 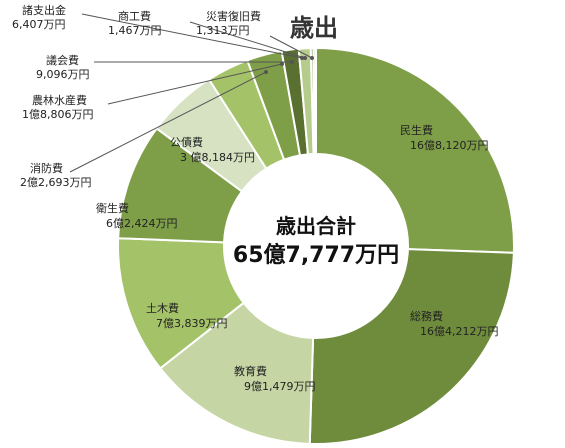 What do you see at coordinates (291, 47) in the screenshot?
I see `slice-11-leader-line` at bounding box center [291, 47].